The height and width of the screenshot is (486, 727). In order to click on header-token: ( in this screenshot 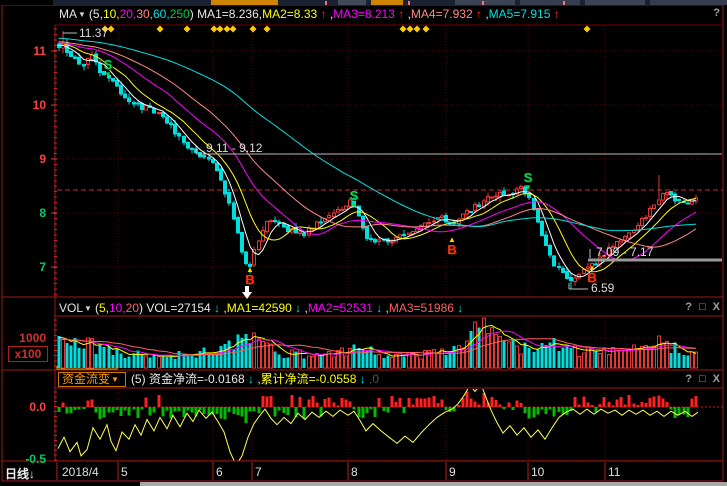, I will do `click(96, 308)`.